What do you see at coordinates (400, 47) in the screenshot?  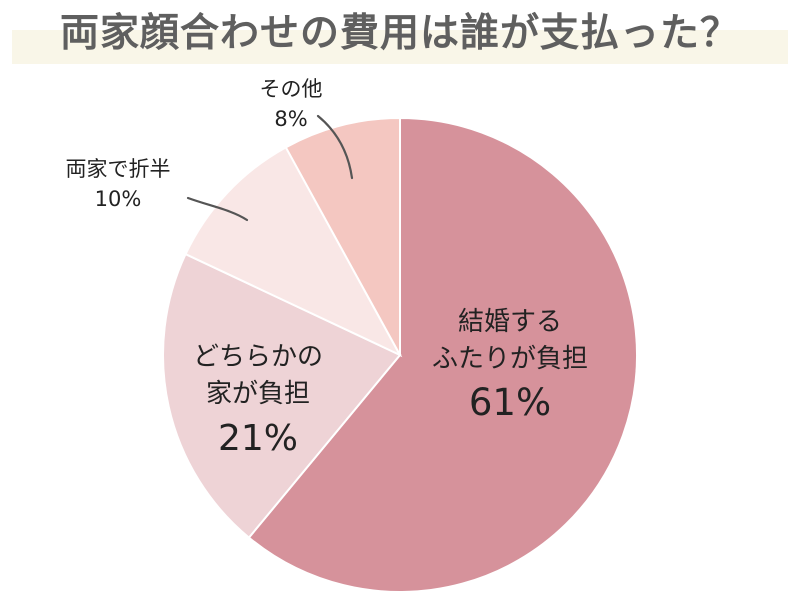 I see `title-band` at bounding box center [400, 47].